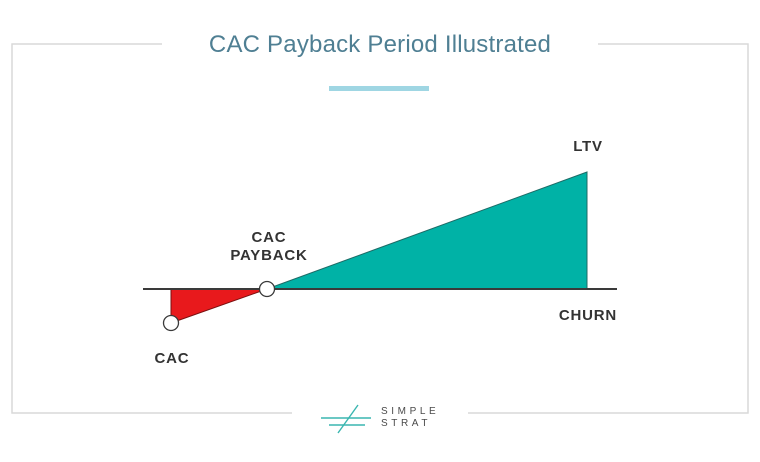 This screenshot has width=760, height=462. Describe the element at coordinates (427, 230) in the screenshot. I see `ltv-gain-region` at that location.